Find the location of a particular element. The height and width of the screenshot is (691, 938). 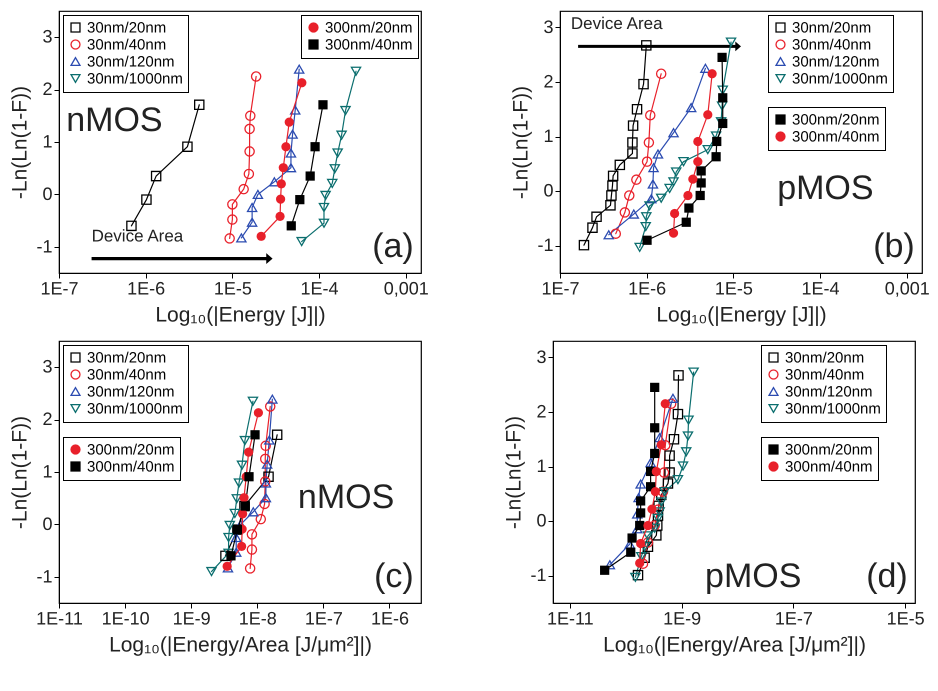

x-tick-label: 1E-8 is located at coordinates (257, 618).